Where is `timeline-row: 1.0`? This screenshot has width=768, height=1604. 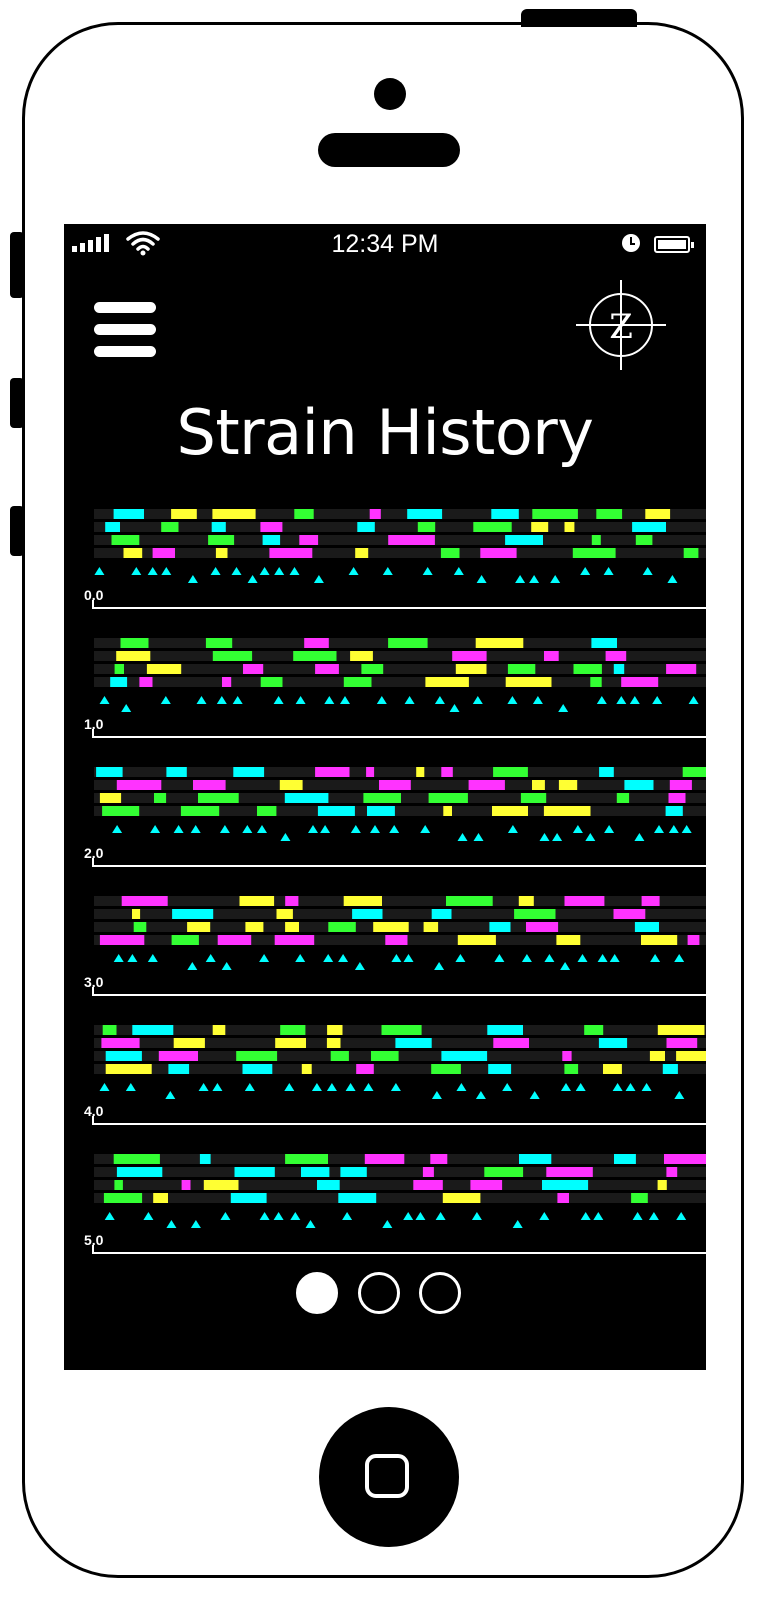
timeline-row: 1.0 is located at coordinates (385, 696).